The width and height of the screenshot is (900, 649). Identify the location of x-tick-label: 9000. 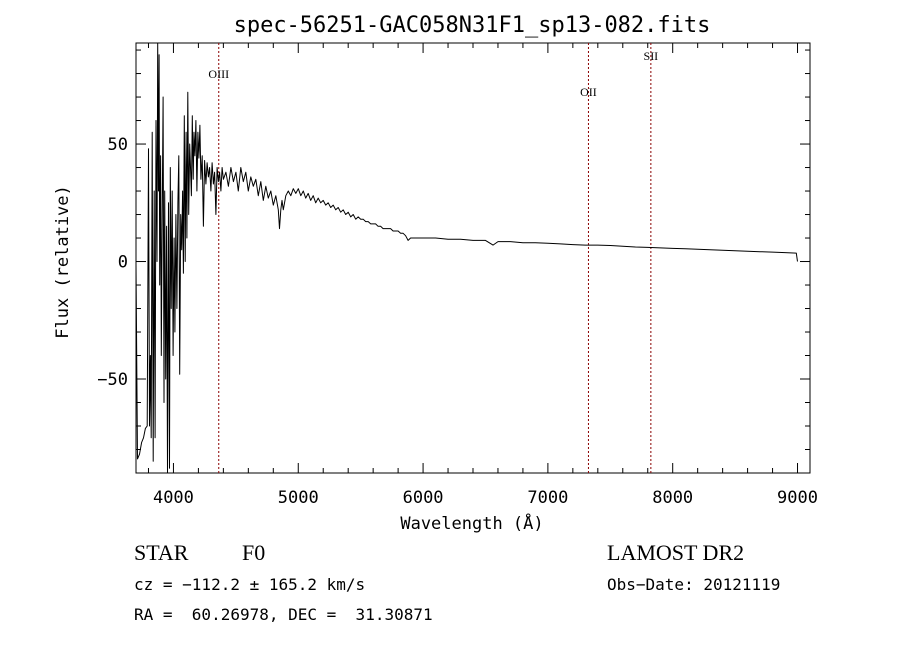
(797, 498).